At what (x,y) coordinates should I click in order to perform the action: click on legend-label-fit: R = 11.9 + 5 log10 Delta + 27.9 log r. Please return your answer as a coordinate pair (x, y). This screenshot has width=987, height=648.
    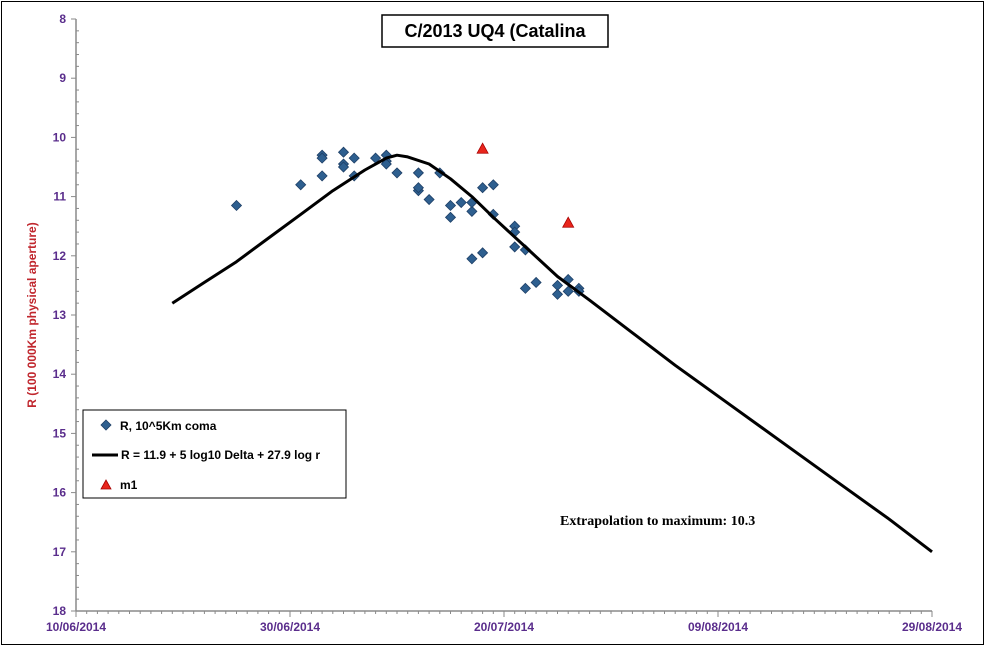
    Looking at the image, I should click on (220, 455).